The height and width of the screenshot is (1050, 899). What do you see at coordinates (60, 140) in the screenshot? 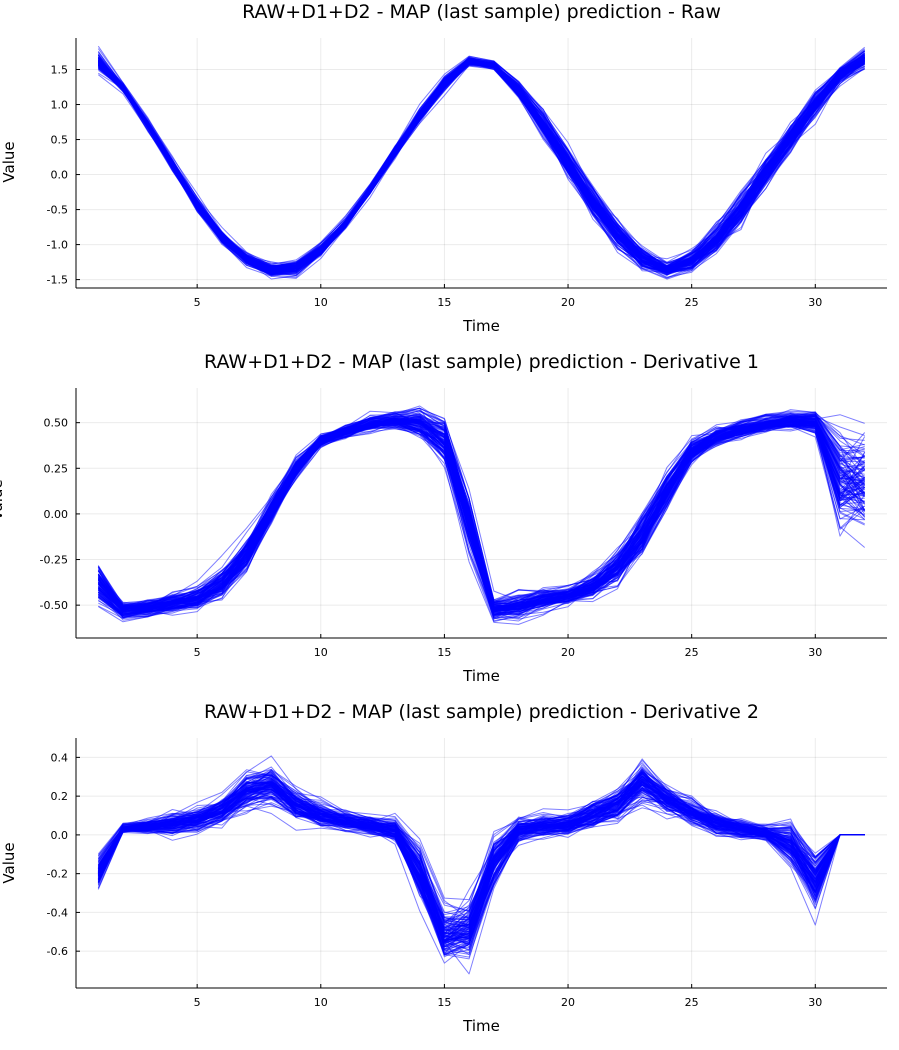
I see `y-tick-label: 0.5` at bounding box center [60, 140].